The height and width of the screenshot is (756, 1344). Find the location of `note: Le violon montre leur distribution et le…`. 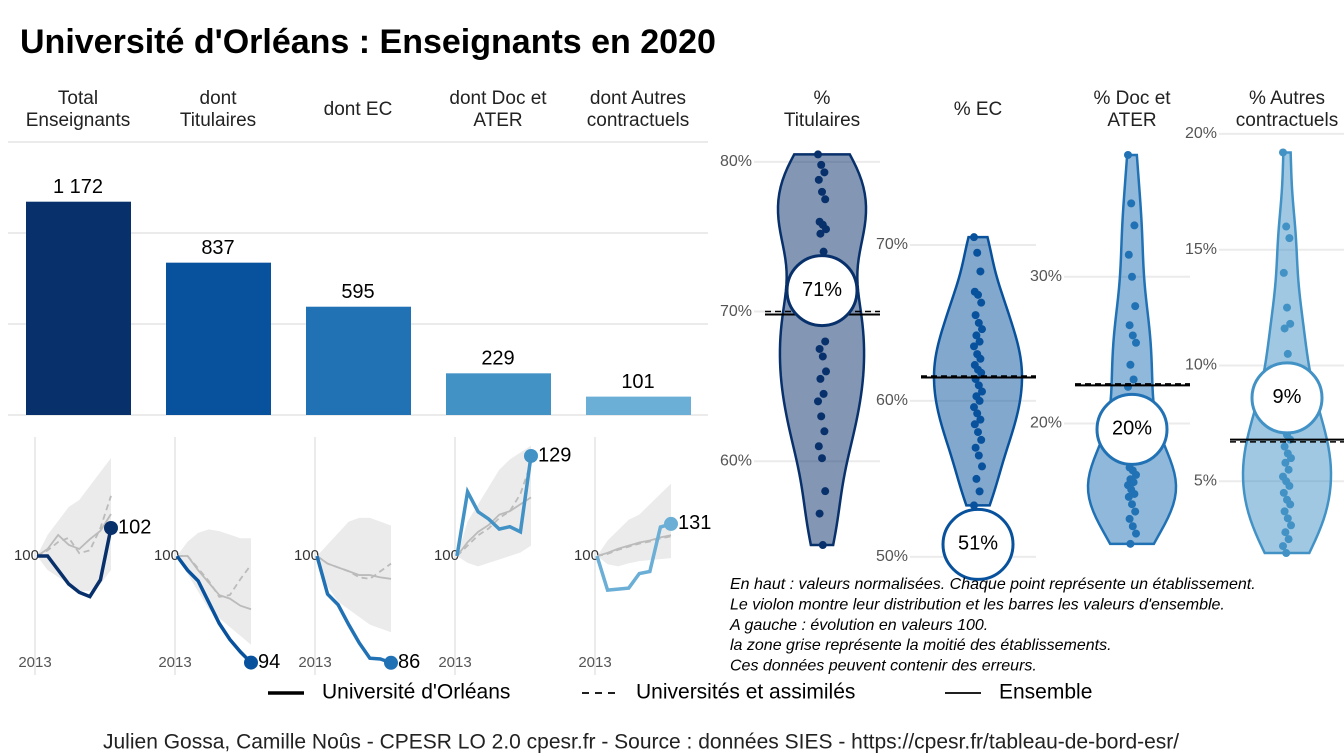

note: Le violon montre leur distribution et le… is located at coordinates (977, 605).